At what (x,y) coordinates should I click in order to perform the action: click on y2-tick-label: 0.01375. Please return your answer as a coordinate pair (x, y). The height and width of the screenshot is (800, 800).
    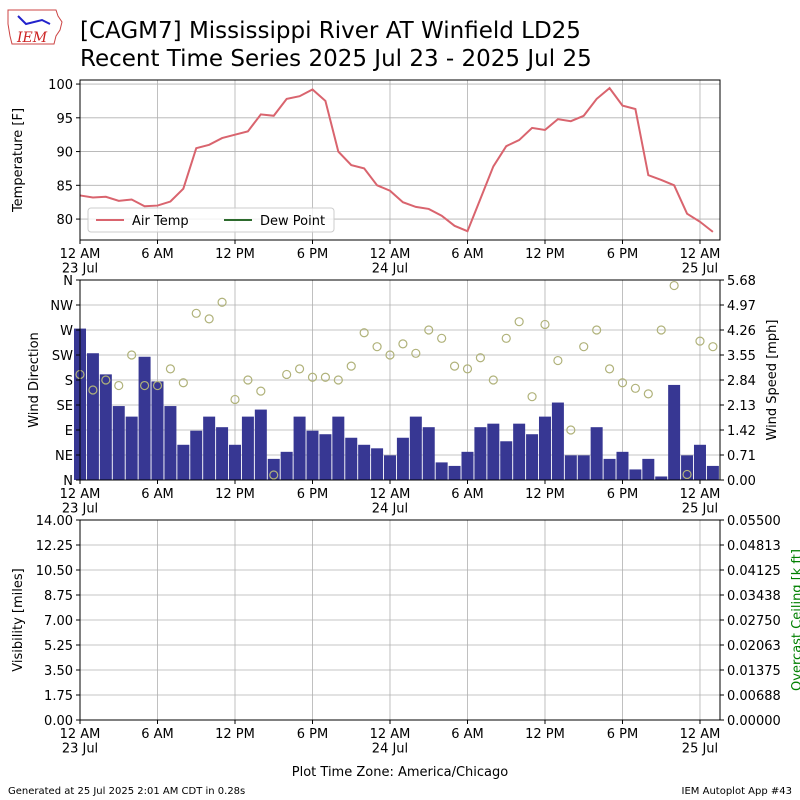
    Looking at the image, I should click on (754, 671).